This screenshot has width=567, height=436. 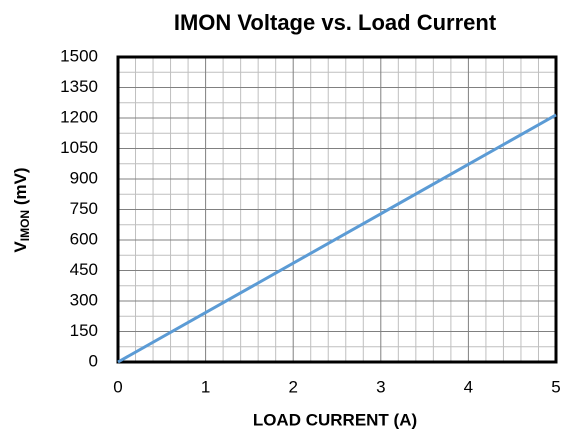 What do you see at coordinates (79, 116) in the screenshot?
I see `y-tick-label: 1200` at bounding box center [79, 116].